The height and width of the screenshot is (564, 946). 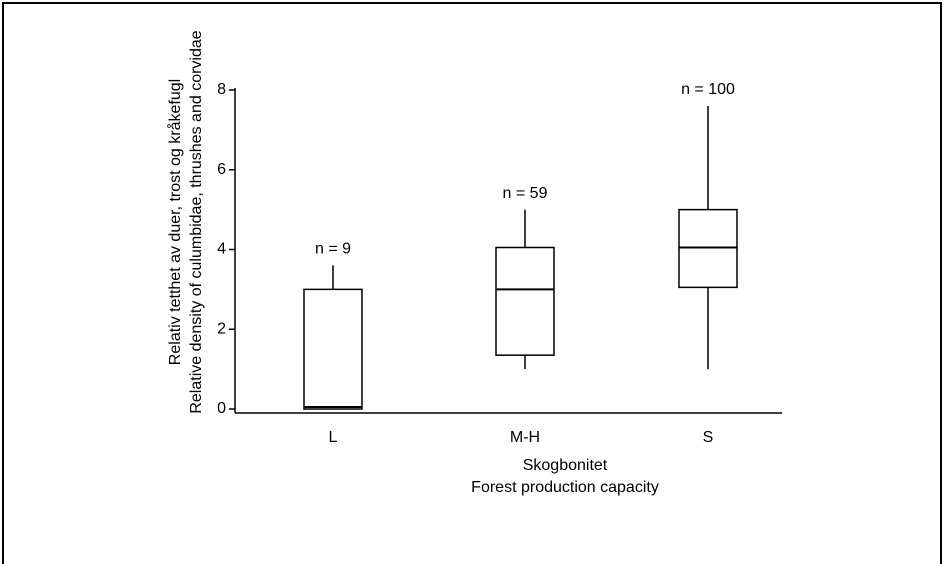 What do you see at coordinates (333, 437) in the screenshot?
I see `x-tick-label: L` at bounding box center [333, 437].